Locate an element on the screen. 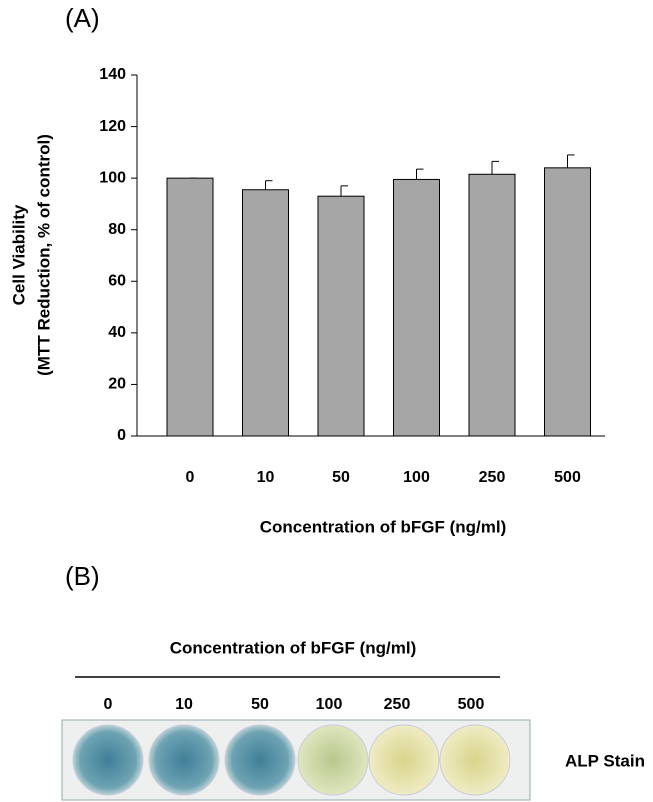 The width and height of the screenshot is (653, 802). plate-title: Concentration of bFGF (ng/ml) is located at coordinates (293, 647).